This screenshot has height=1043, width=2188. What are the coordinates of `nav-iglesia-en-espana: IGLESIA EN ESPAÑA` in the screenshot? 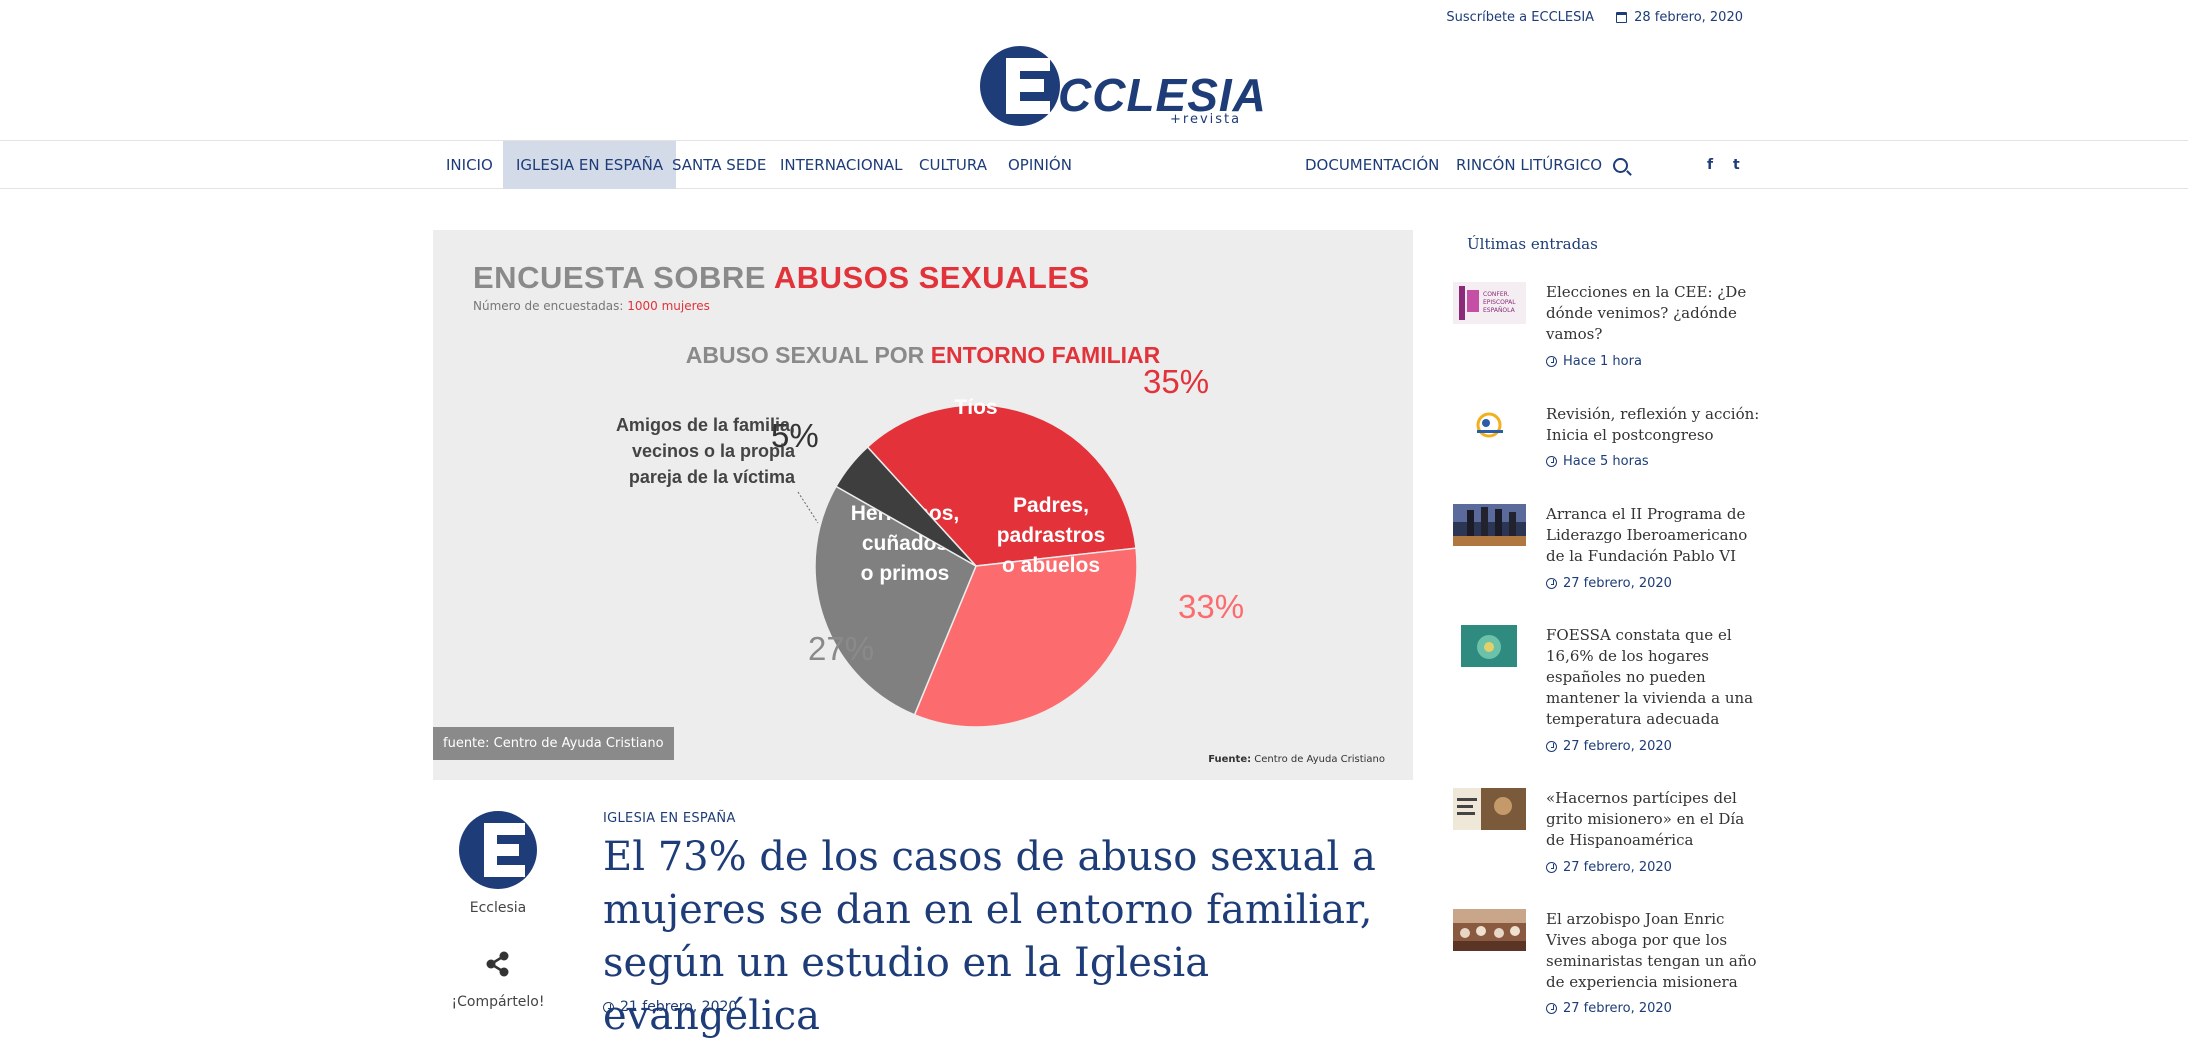 It's located at (590, 165).